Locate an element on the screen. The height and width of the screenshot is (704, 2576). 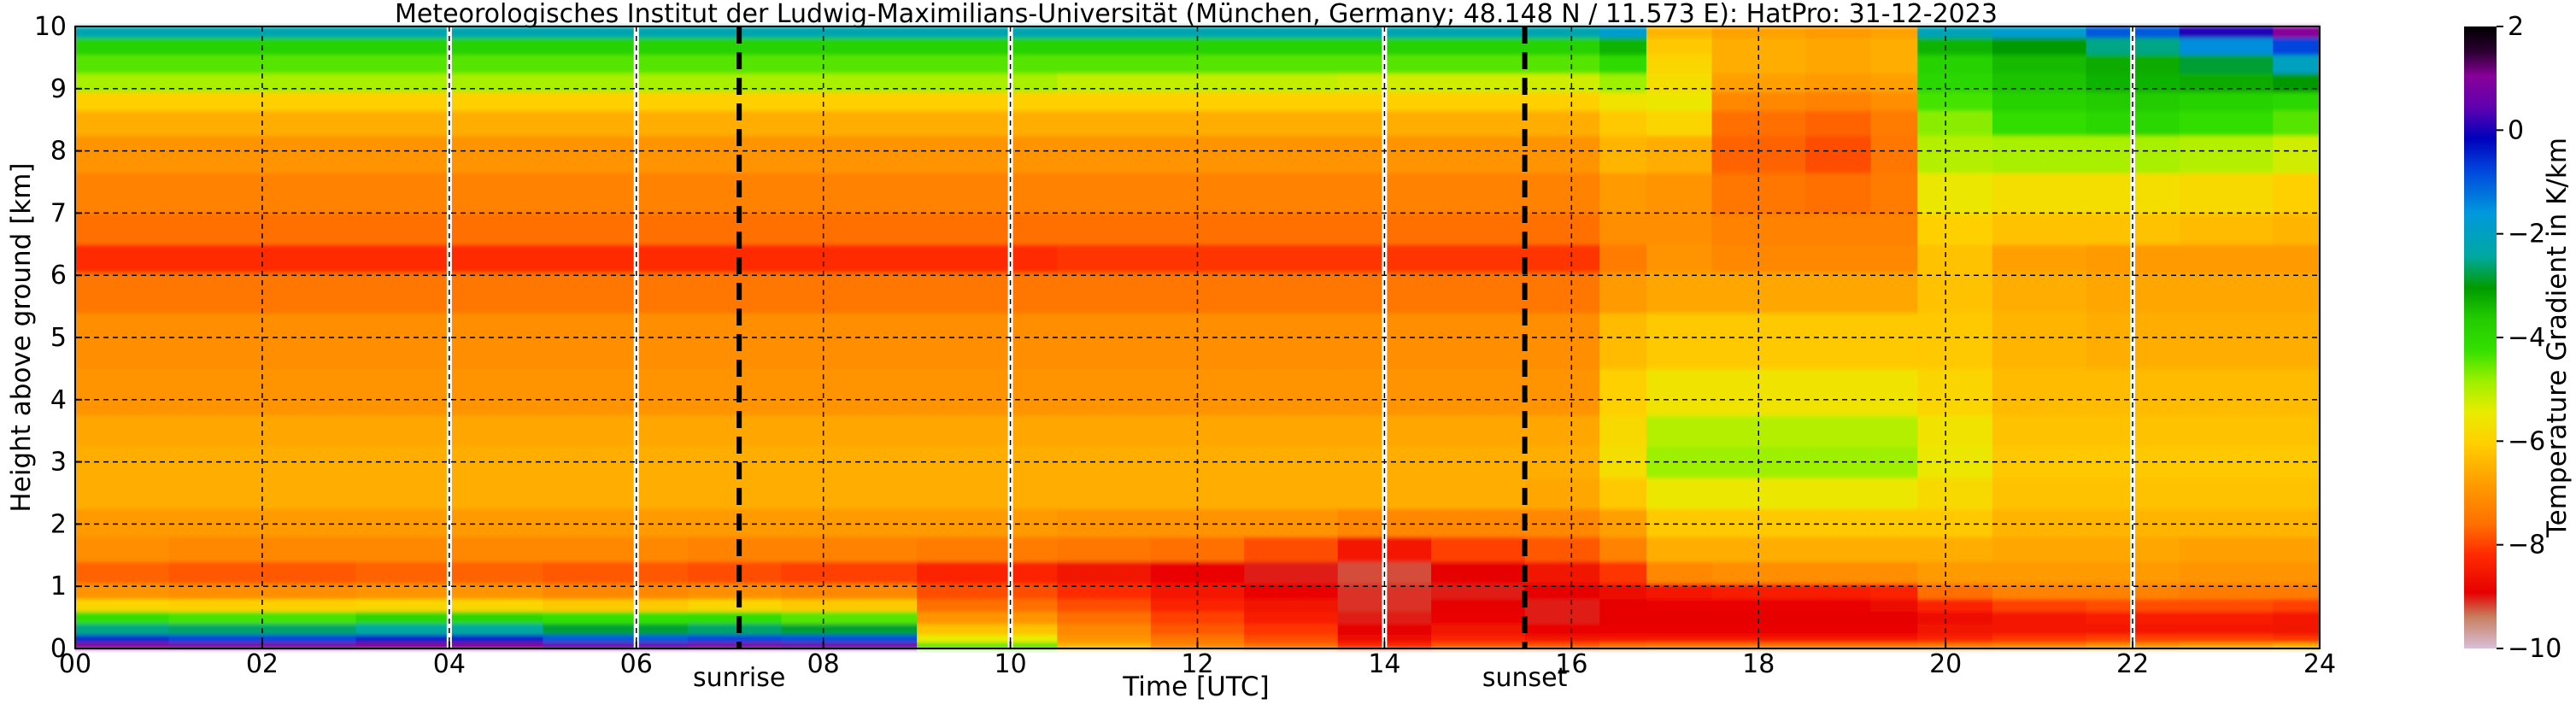
y-tick-label: 5 is located at coordinates (59, 338).